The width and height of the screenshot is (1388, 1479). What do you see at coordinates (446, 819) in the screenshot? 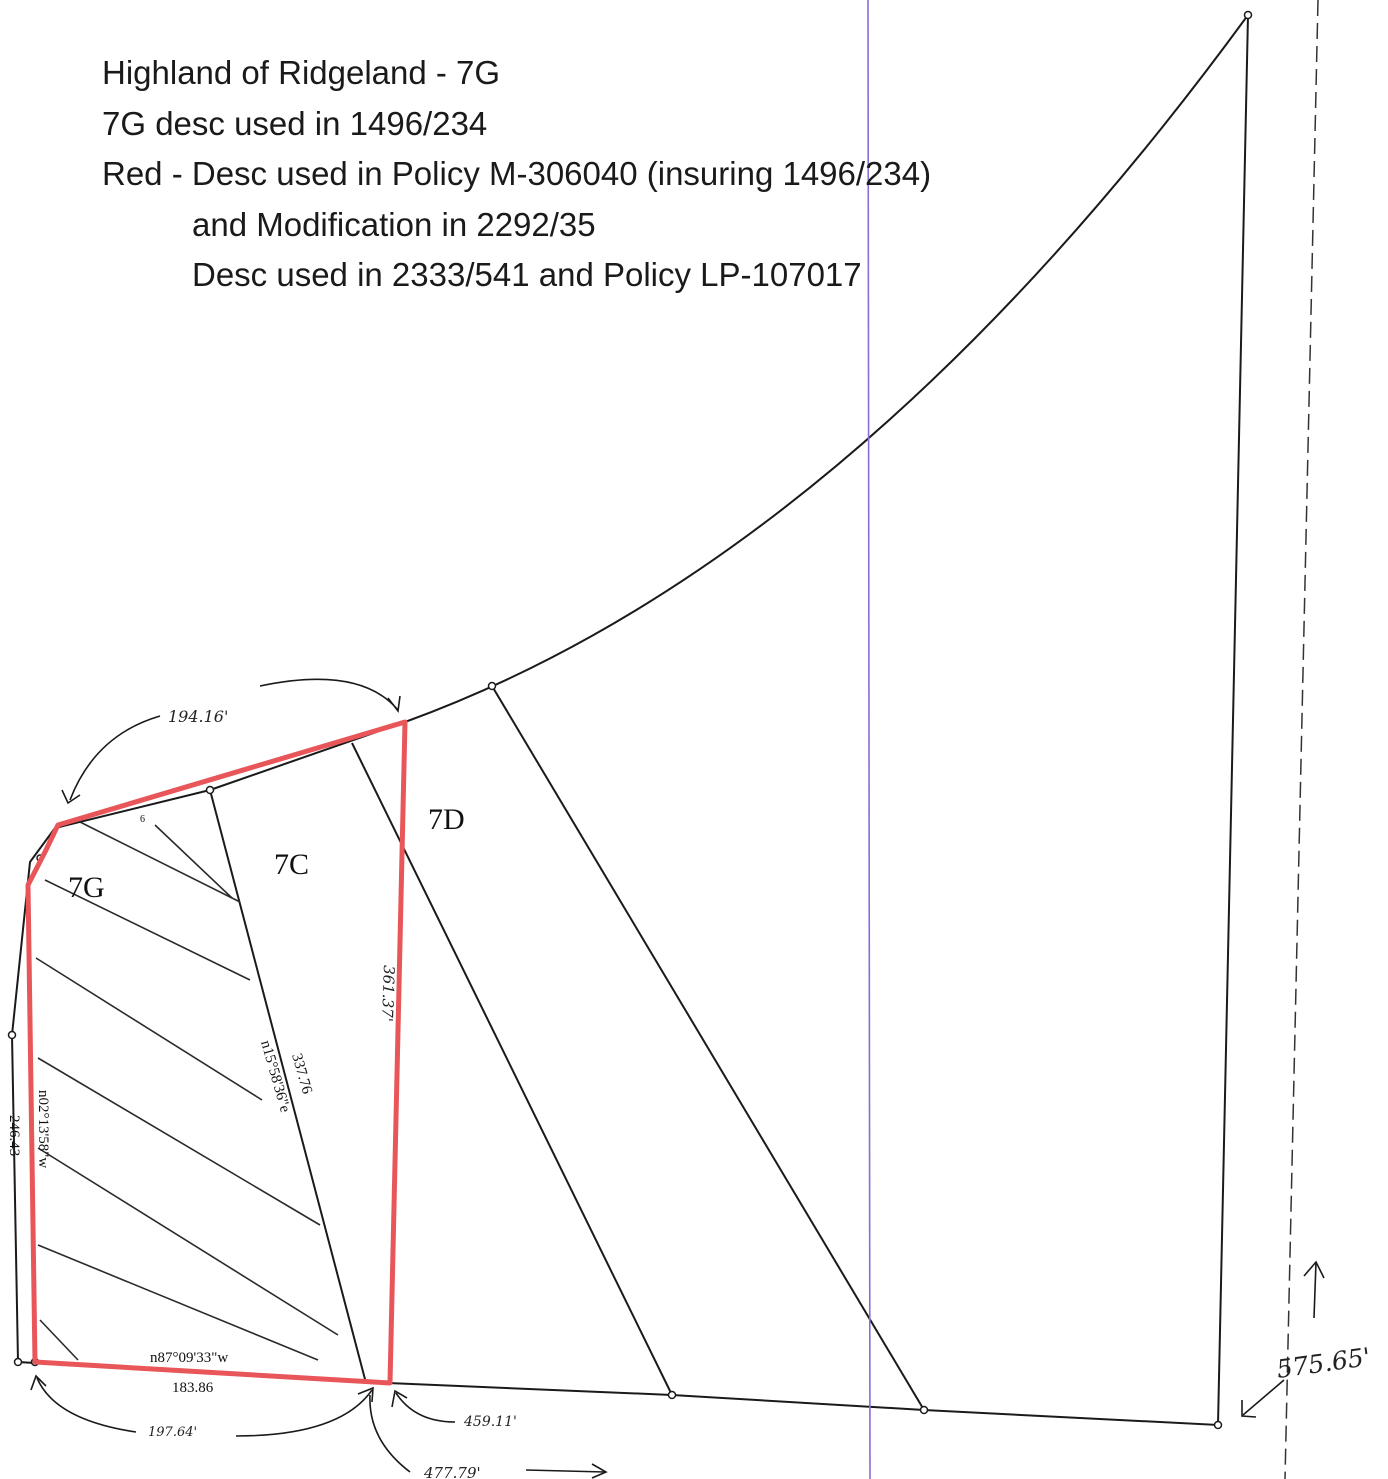
I see `lot-label-7d: 7D` at bounding box center [446, 819].